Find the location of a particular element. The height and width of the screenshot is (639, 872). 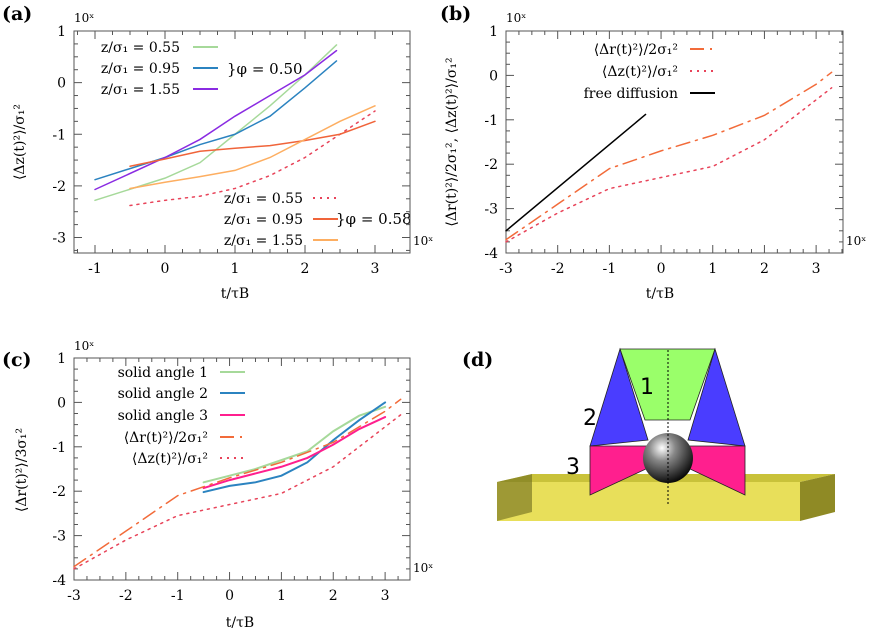

a-plot-frame is located at coordinates (242, 142).